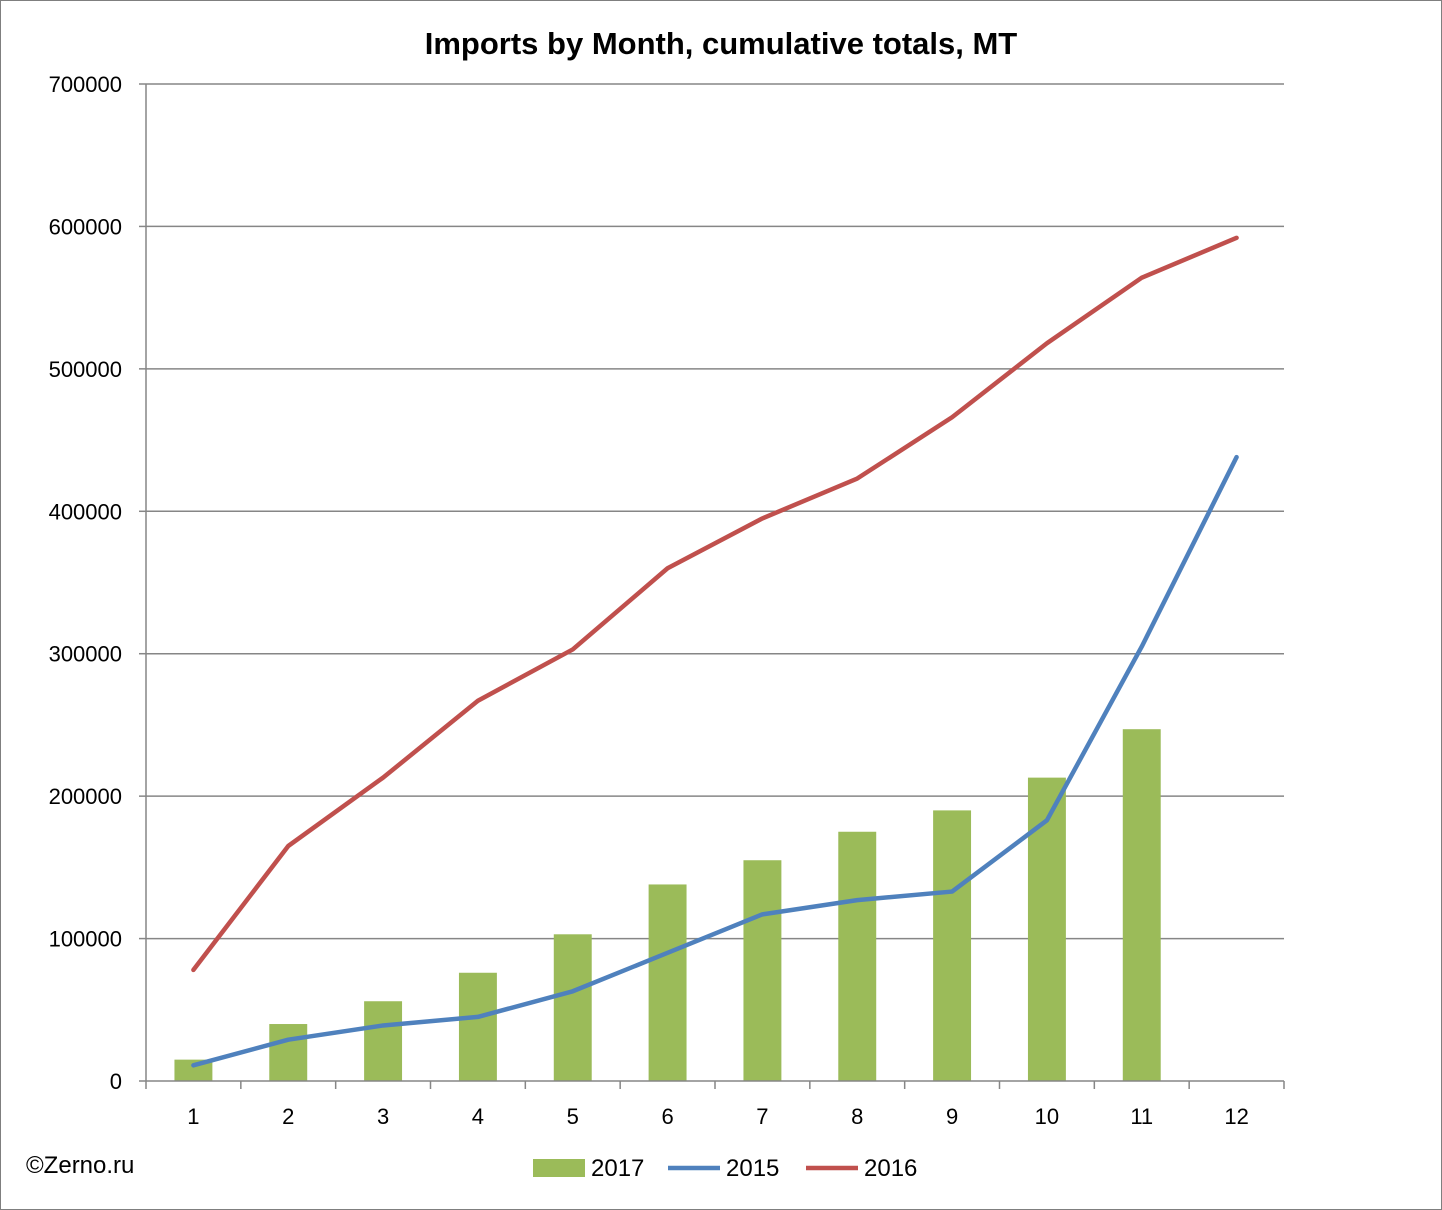 The height and width of the screenshot is (1210, 1442). I want to click on x-tick-label: 3, so click(383, 1116).